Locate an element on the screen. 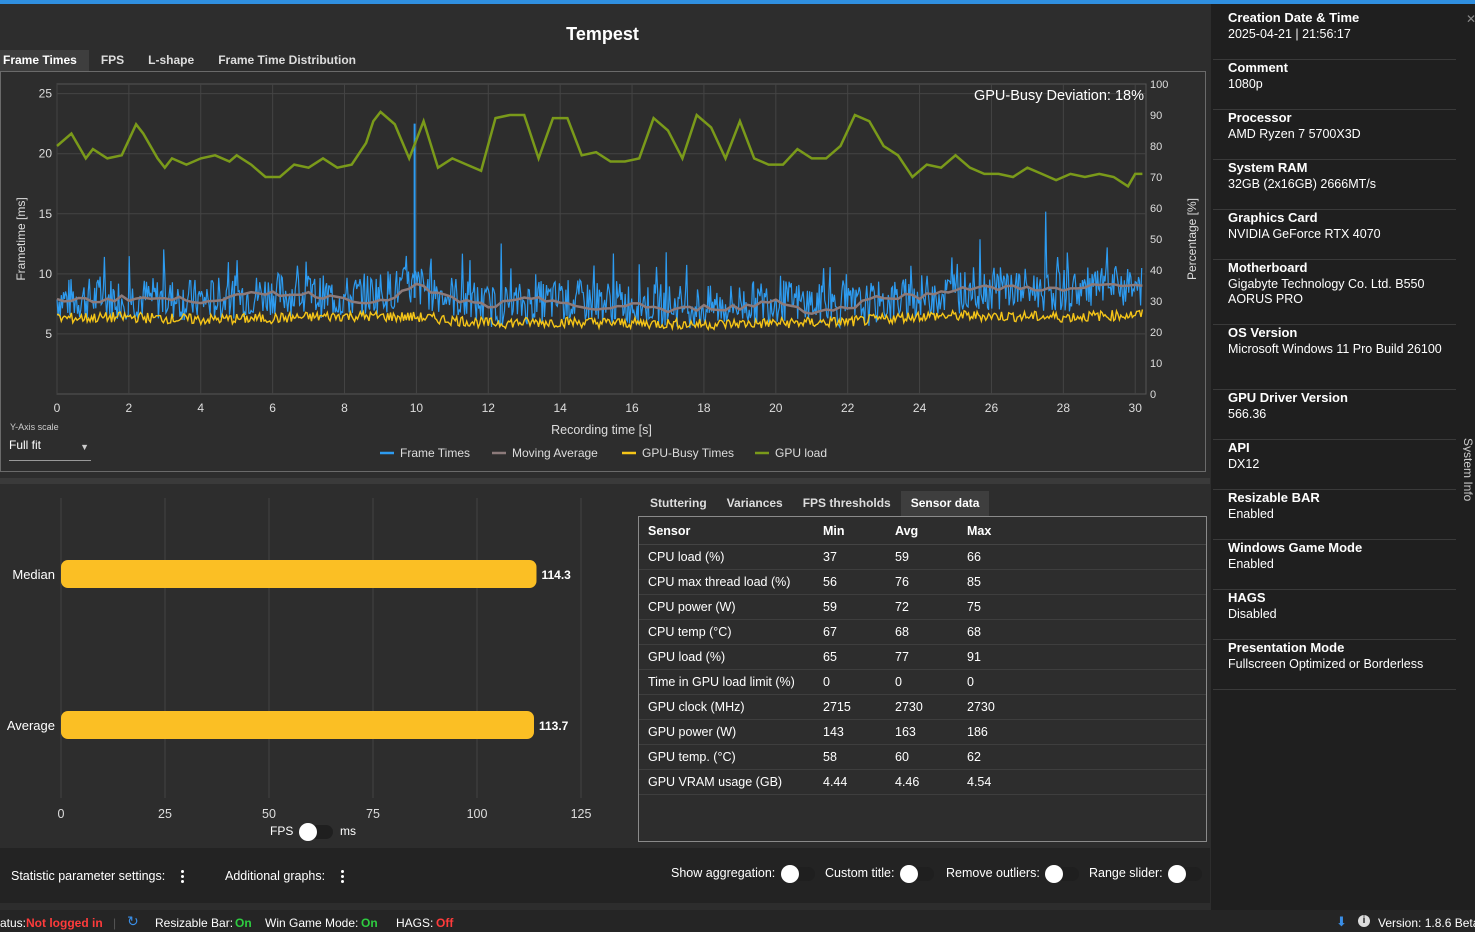 The image size is (1475, 932). table-row: CPU power (W) 59 72 75 is located at coordinates (922, 607).